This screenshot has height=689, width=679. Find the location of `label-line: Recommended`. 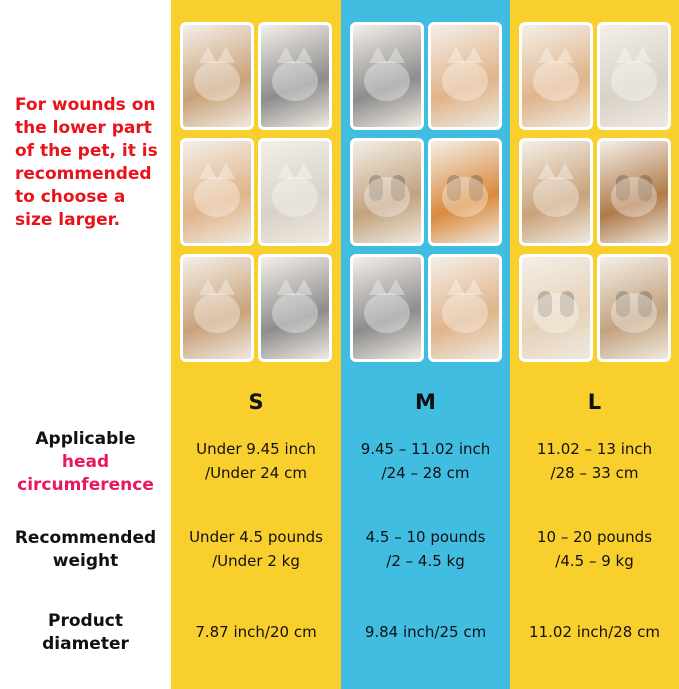

label-line: Recommended is located at coordinates (85, 538).